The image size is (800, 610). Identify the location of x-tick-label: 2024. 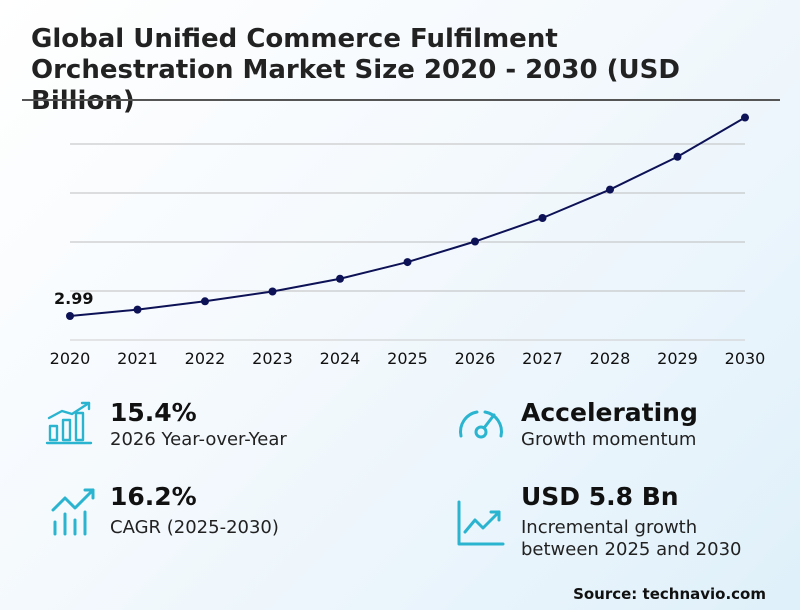
(340, 358).